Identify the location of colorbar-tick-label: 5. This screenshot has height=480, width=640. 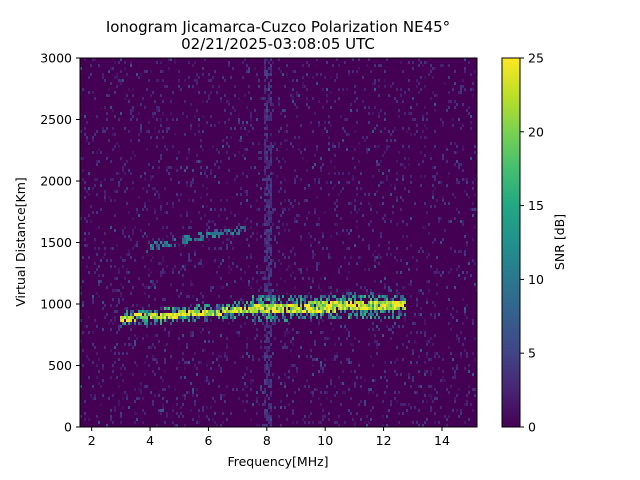
(532, 353).